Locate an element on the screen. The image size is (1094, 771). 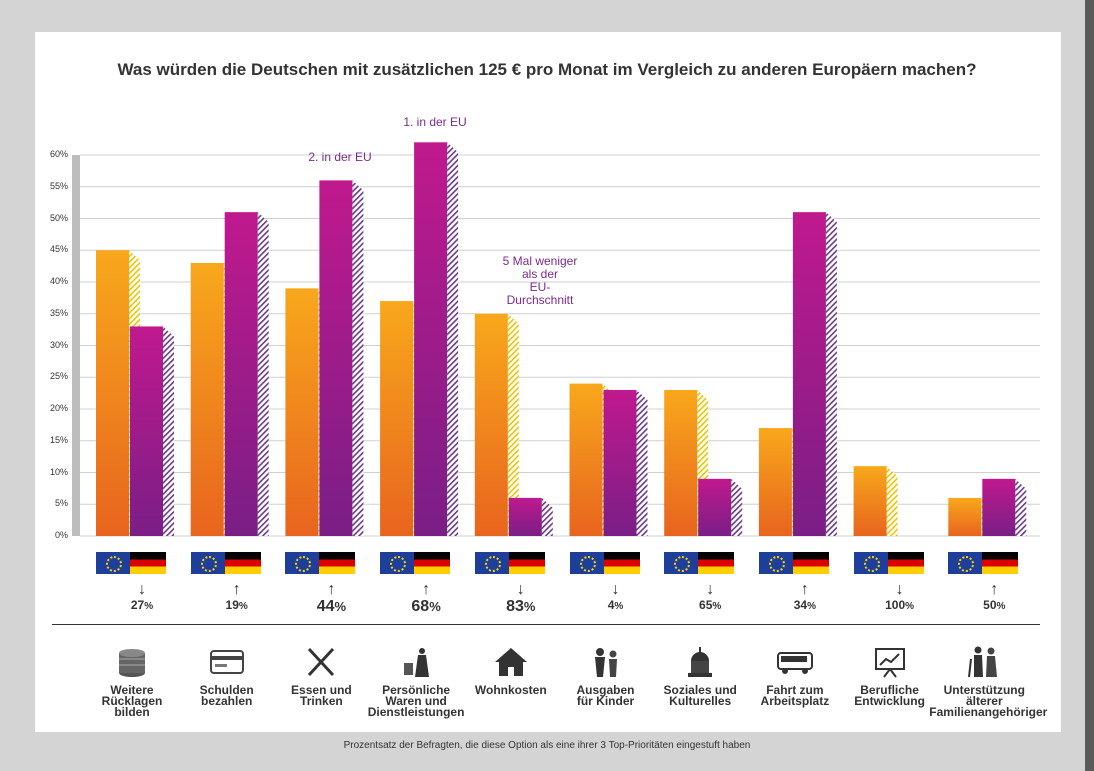
y-tick-label: 30% is located at coordinates (58, 344).